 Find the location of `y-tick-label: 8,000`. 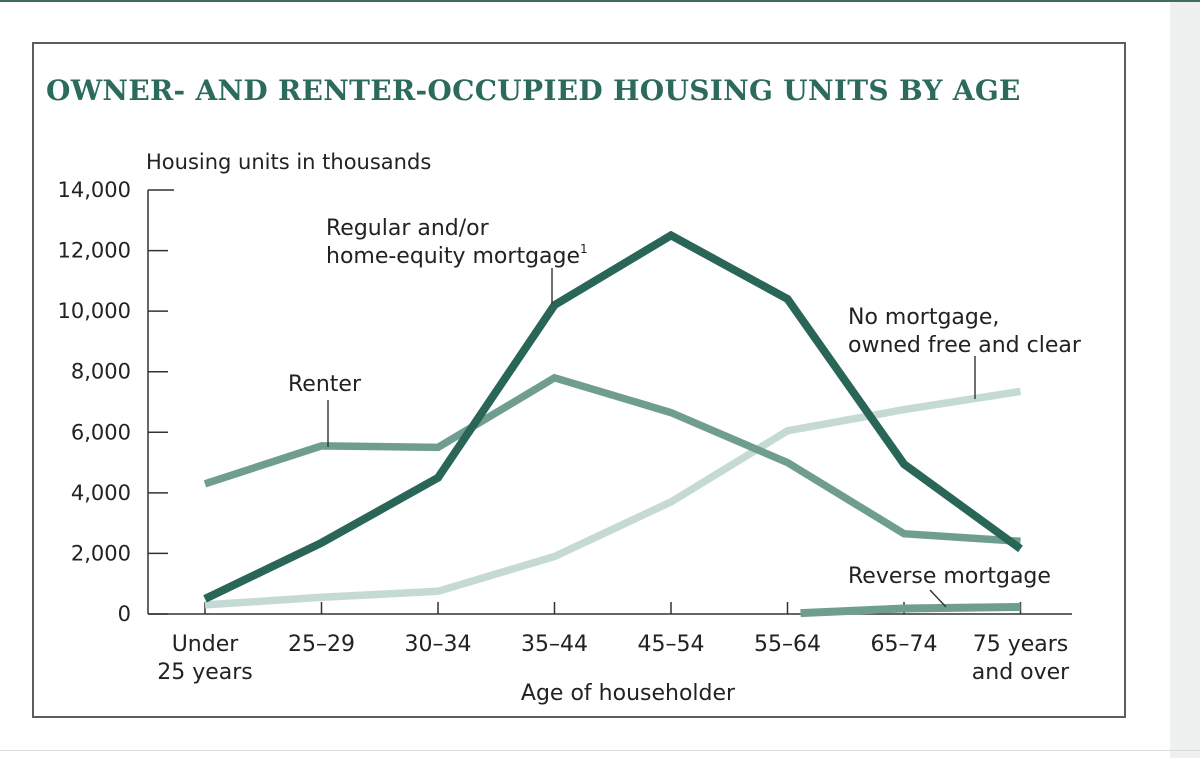

y-tick-label: 8,000 is located at coordinates (101, 372).